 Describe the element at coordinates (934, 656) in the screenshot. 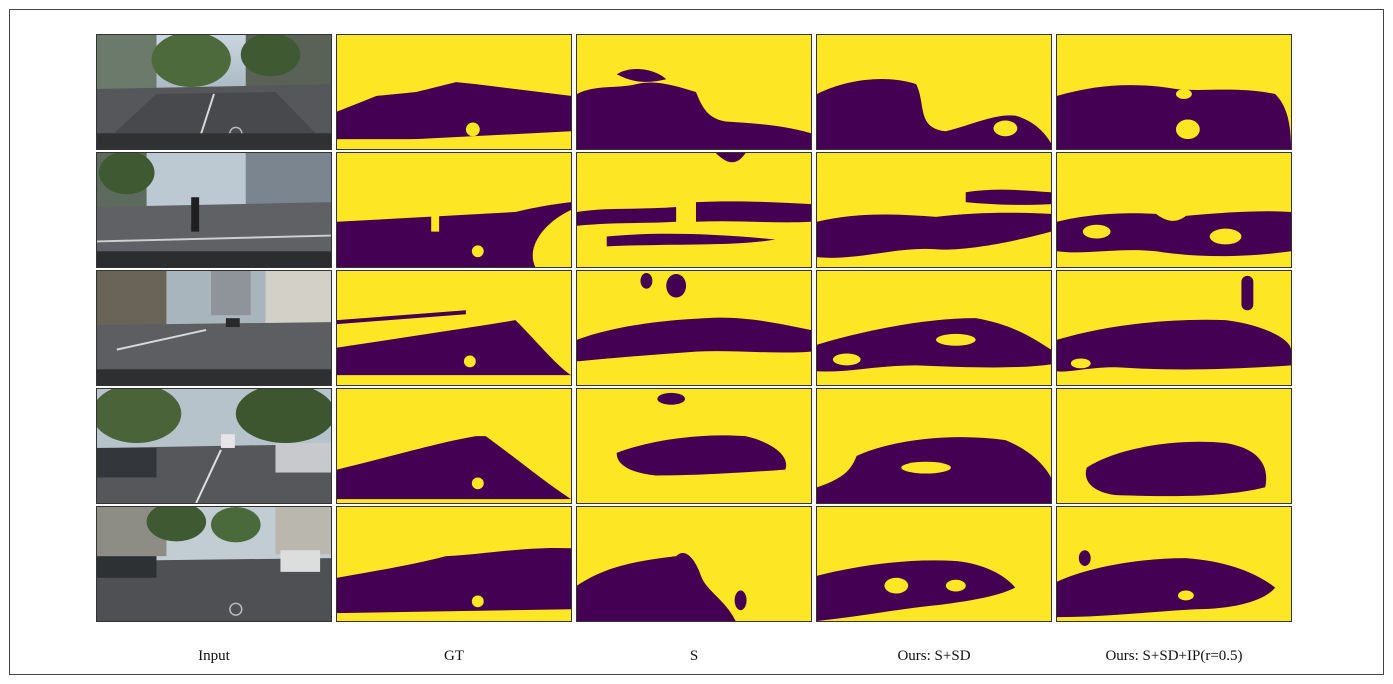

I see `column-label-ours-s-sd: Ours: S+SD` at that location.